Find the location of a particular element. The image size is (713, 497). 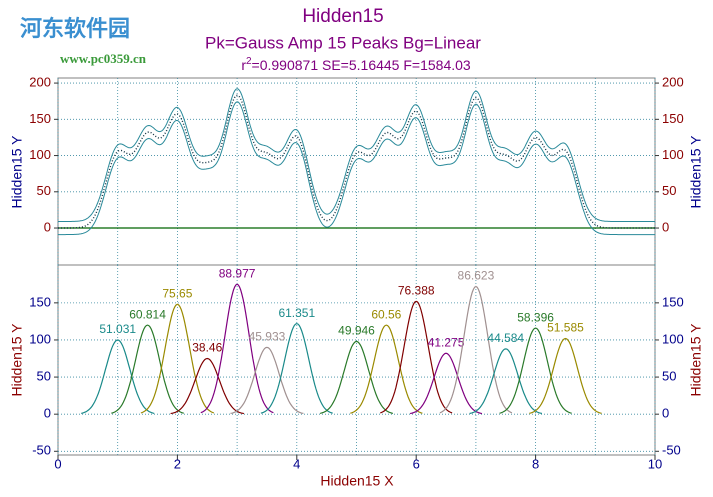

chart-subtitle: Pk=Gauss Amp 15 Peaks Bg=Linear is located at coordinates (343, 42).